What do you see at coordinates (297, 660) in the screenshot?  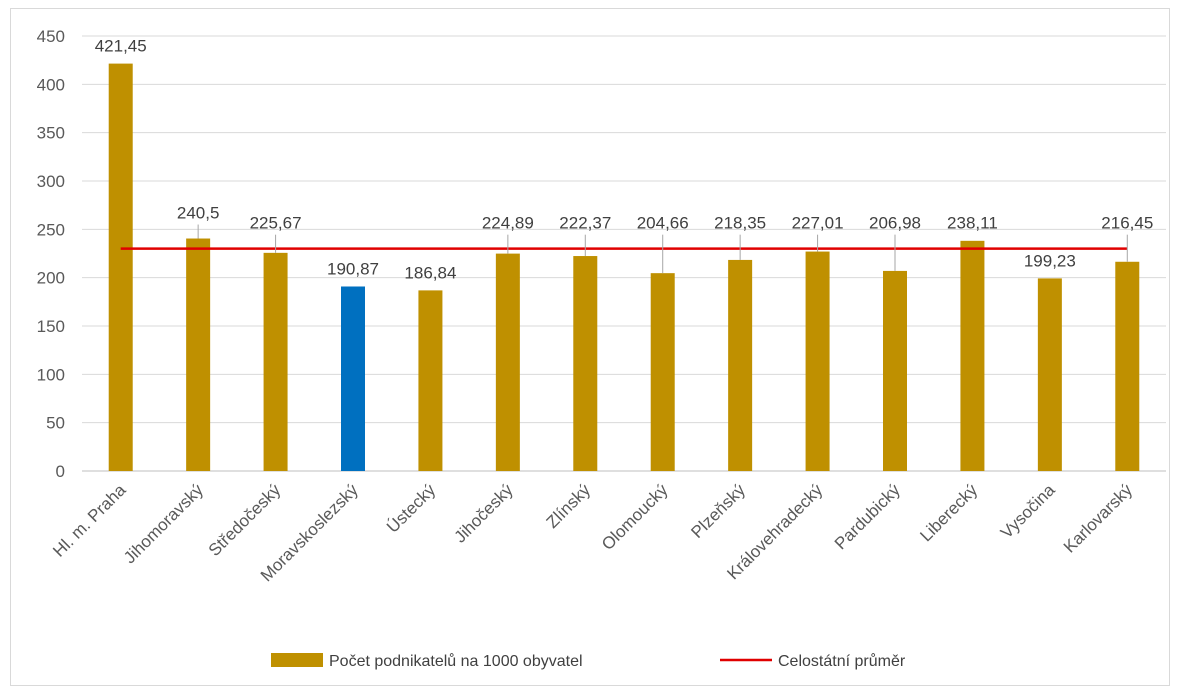 I see `legend-bar-swatch` at bounding box center [297, 660].